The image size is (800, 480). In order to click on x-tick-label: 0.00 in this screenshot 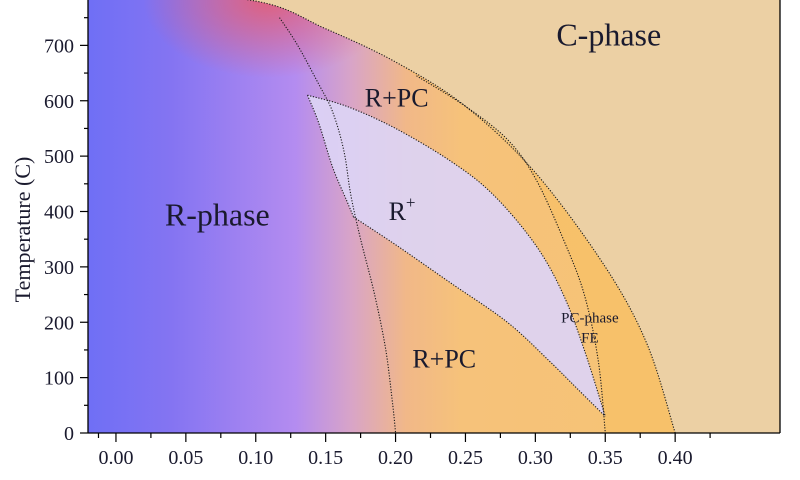, I will do `click(115, 458)`.